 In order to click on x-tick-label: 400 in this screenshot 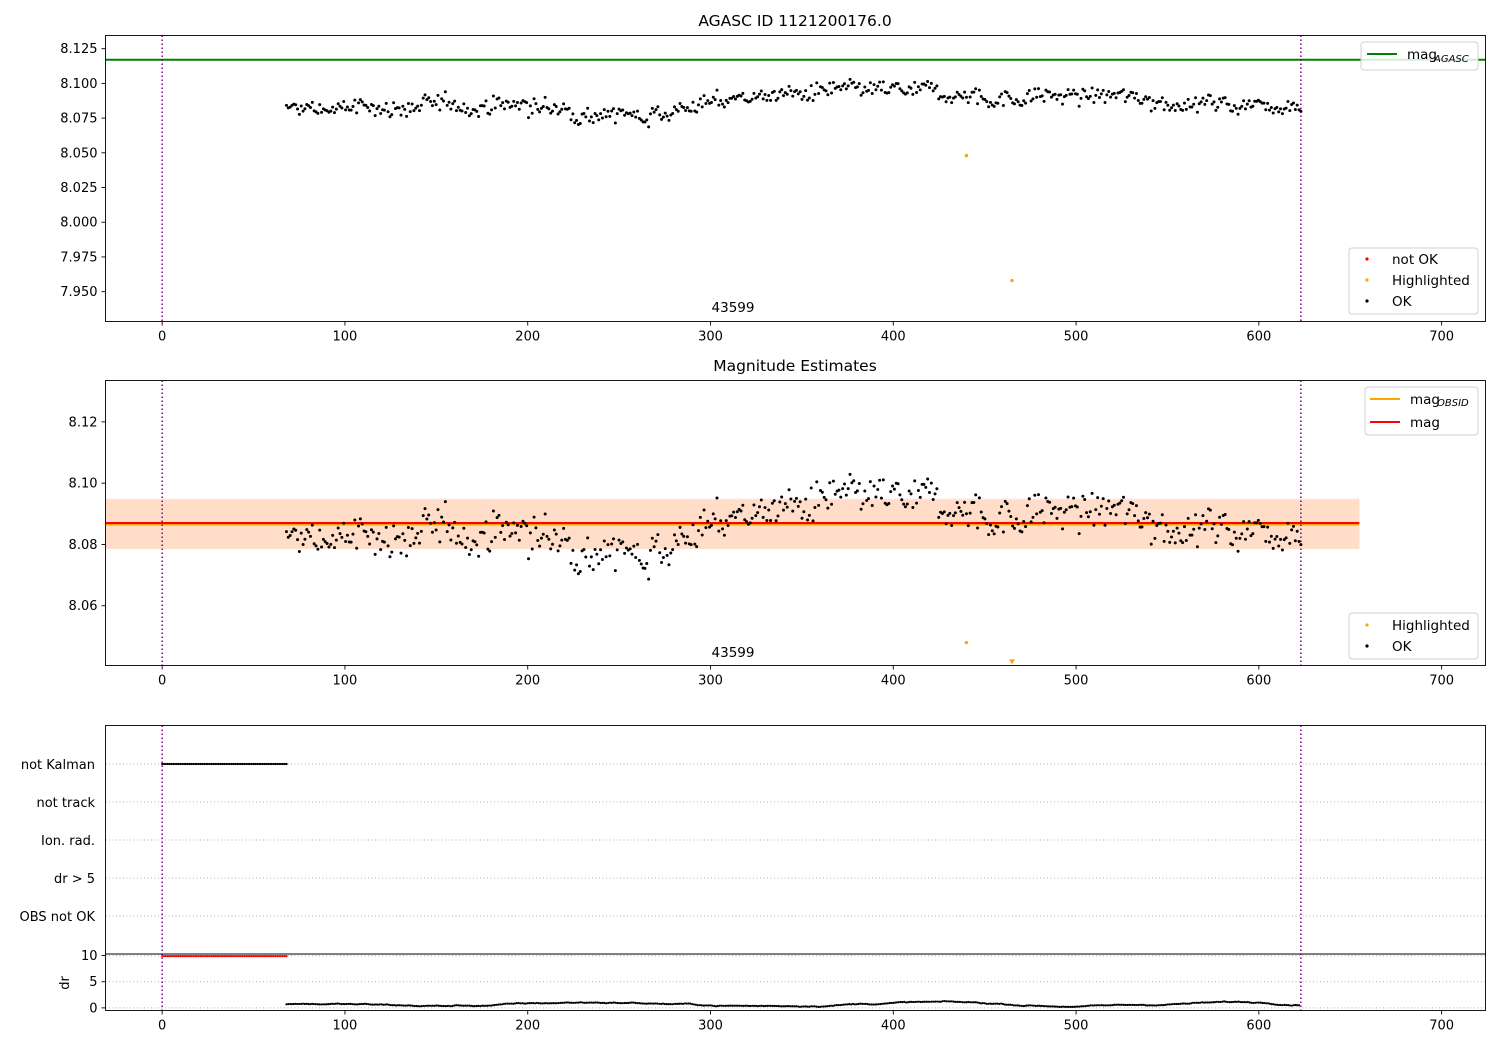, I will do `click(893, 337)`.